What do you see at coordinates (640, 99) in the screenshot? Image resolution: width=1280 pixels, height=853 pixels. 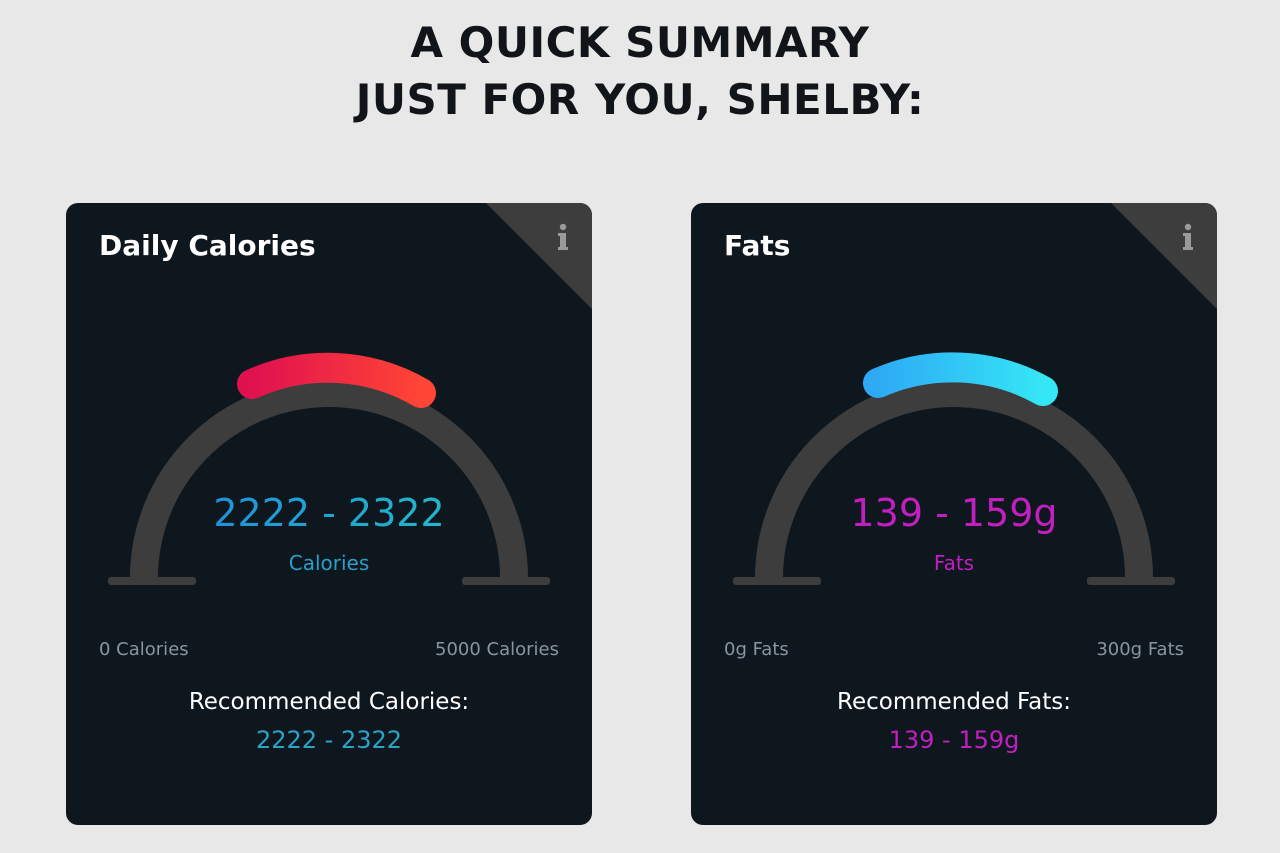 I see `heading-line-2: JUST FOR YOU, SHELBY:` at bounding box center [640, 99].